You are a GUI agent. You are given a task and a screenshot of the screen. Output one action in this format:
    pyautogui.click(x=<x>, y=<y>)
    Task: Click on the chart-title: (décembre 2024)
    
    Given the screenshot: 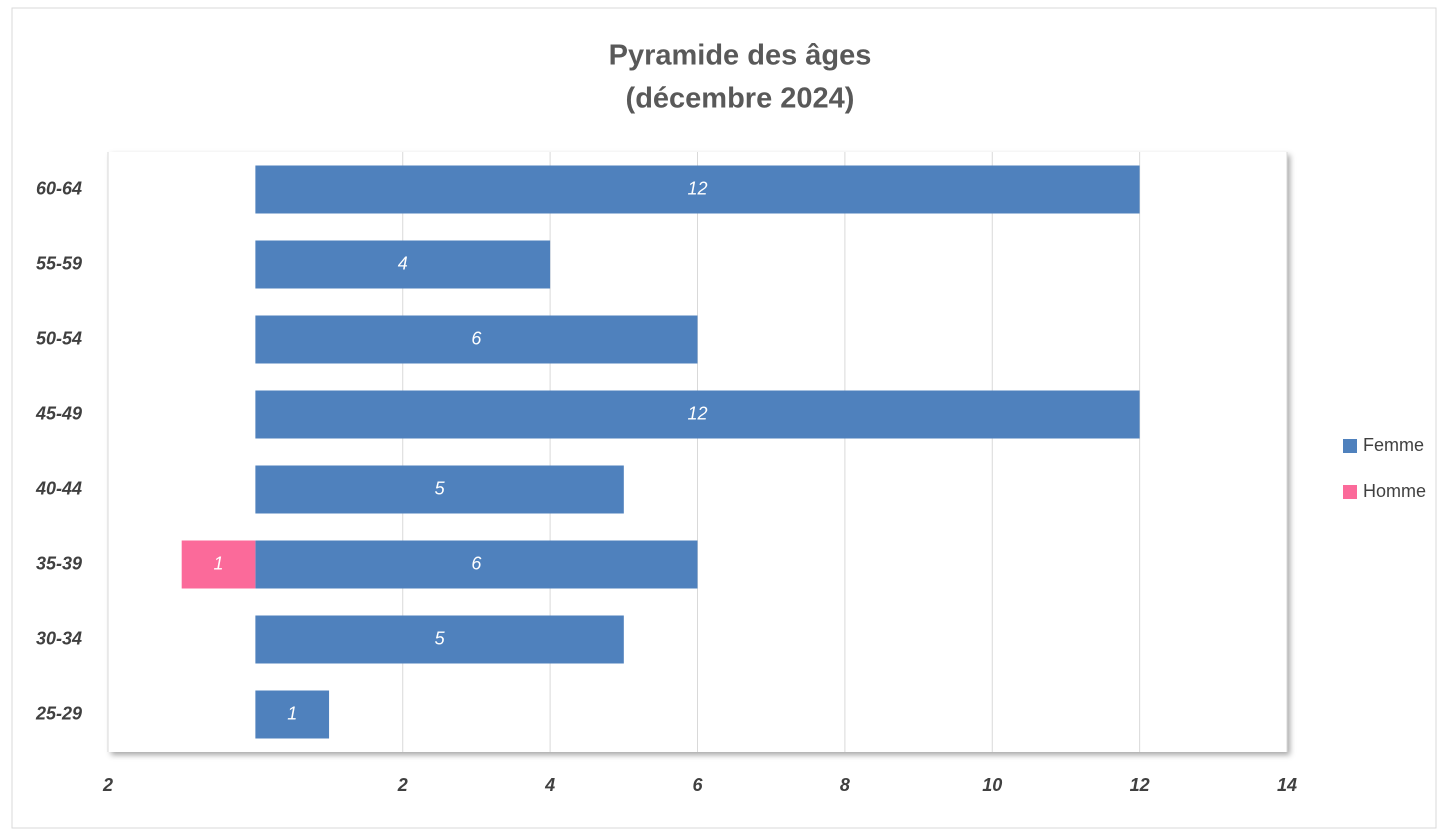 What is the action you would take?
    pyautogui.click(x=740, y=99)
    